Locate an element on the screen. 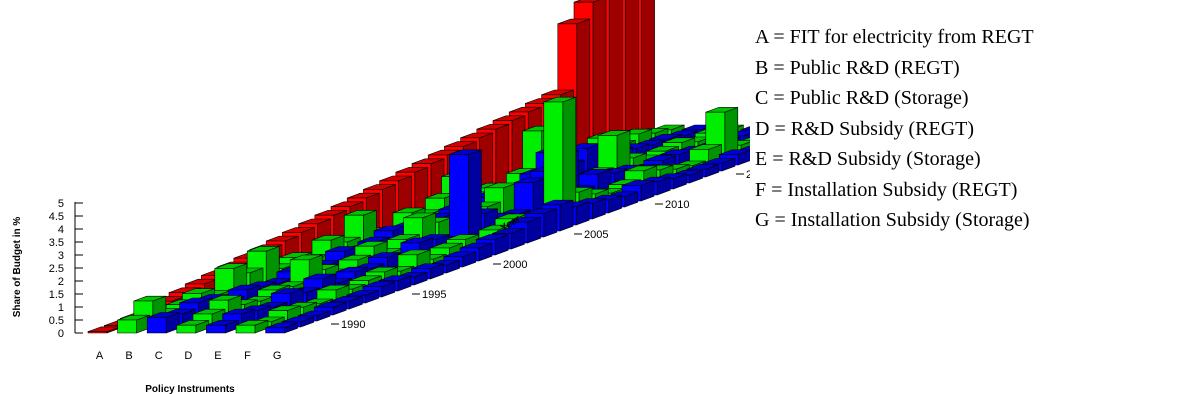 The width and height of the screenshot is (1177, 394). bar-F-1988 is located at coordinates (252, 327).